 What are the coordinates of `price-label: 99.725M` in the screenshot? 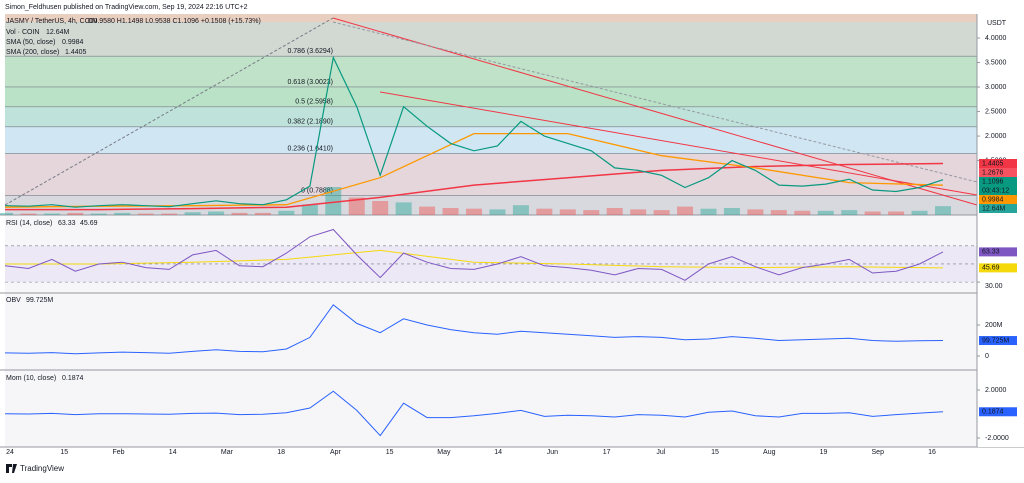 It's located at (995, 340).